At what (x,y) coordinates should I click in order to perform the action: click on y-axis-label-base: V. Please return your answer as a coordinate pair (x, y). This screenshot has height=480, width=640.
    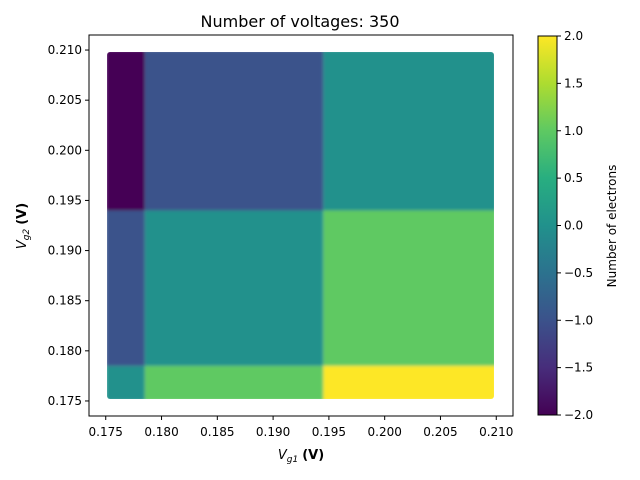
    Looking at the image, I should click on (22, 244).